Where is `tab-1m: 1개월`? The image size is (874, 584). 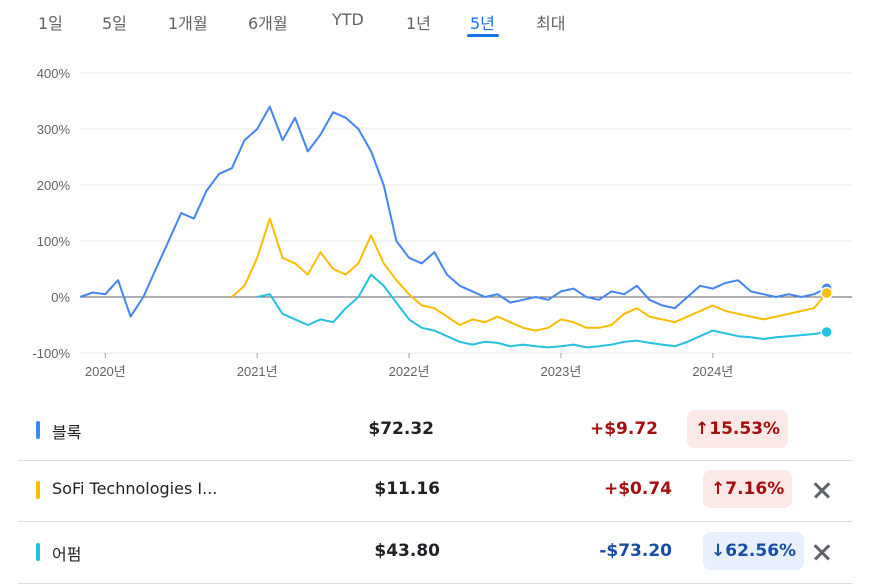 tab-1m: 1개월 is located at coordinates (188, 23).